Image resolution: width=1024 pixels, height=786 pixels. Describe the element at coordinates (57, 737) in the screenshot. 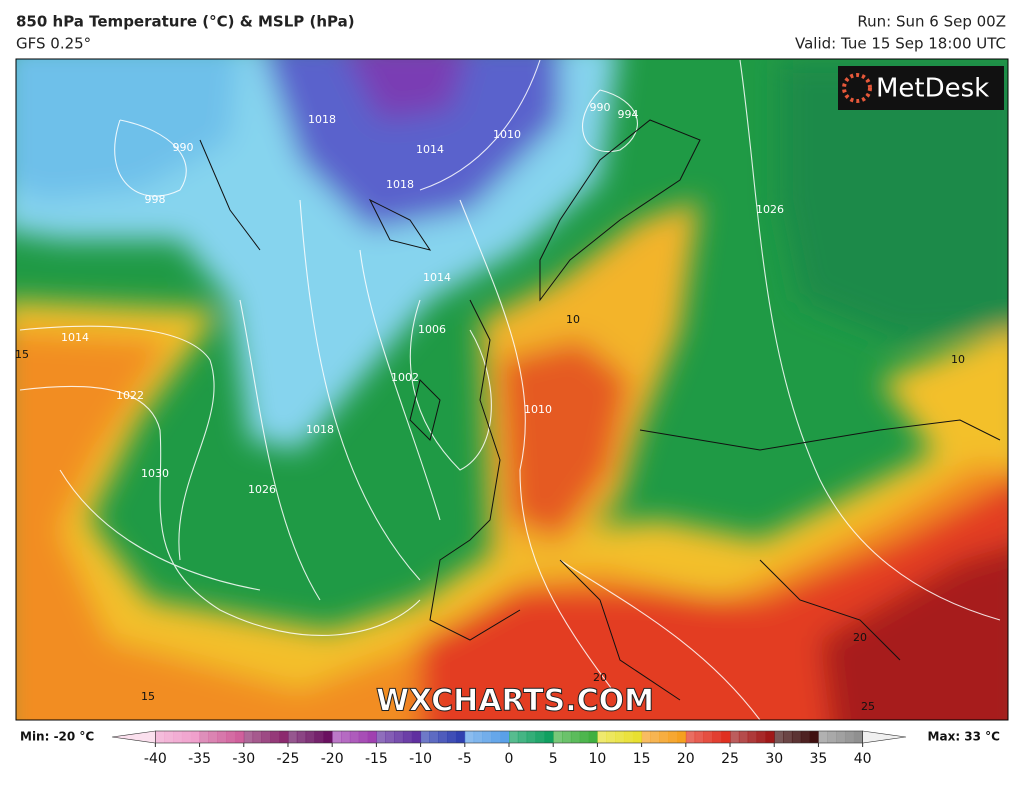

I see `min-label: Min: -20 °C` at that location.